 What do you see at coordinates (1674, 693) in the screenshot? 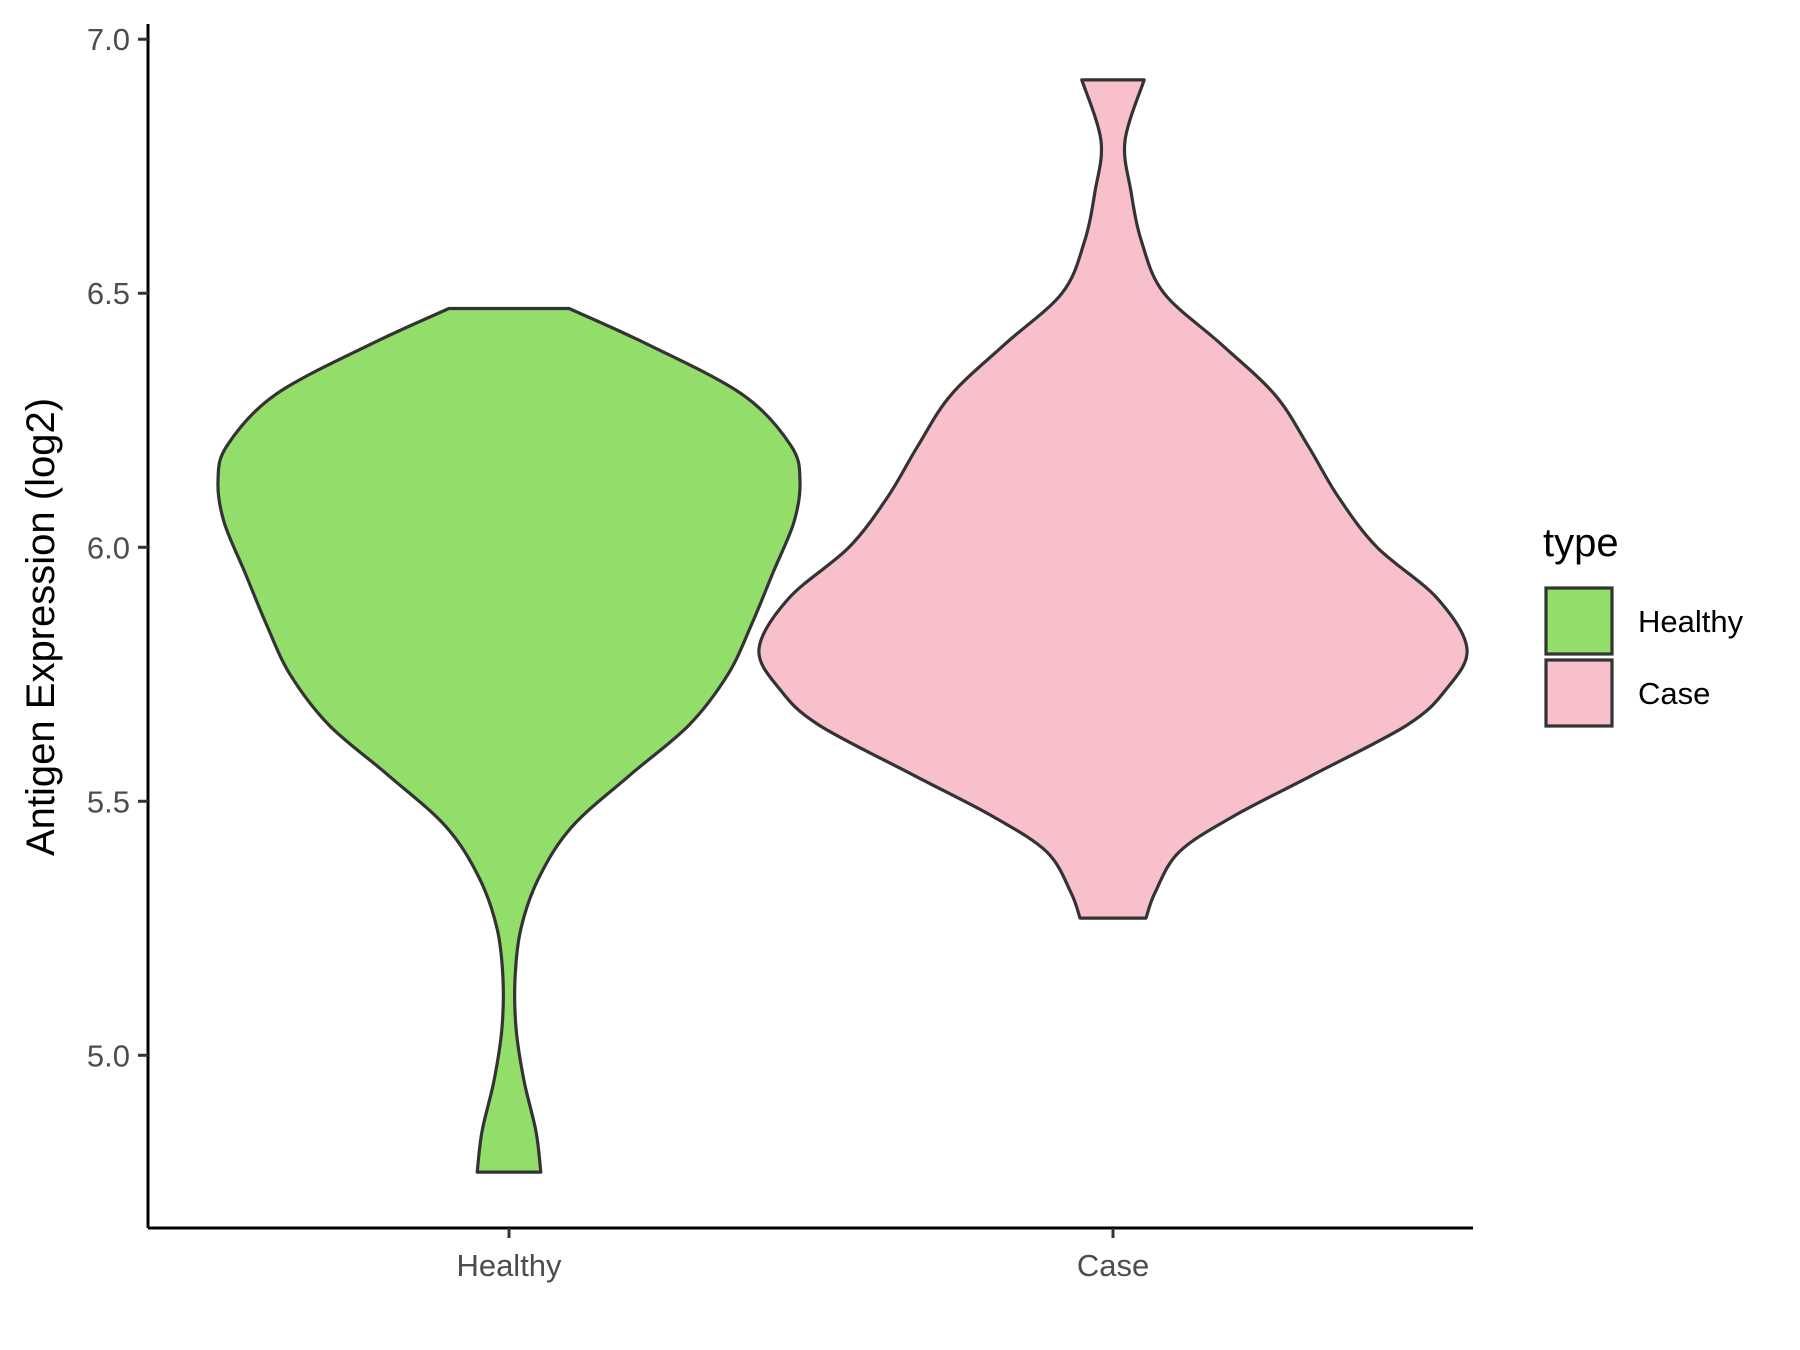
I see `legend-label: Case` at bounding box center [1674, 693].